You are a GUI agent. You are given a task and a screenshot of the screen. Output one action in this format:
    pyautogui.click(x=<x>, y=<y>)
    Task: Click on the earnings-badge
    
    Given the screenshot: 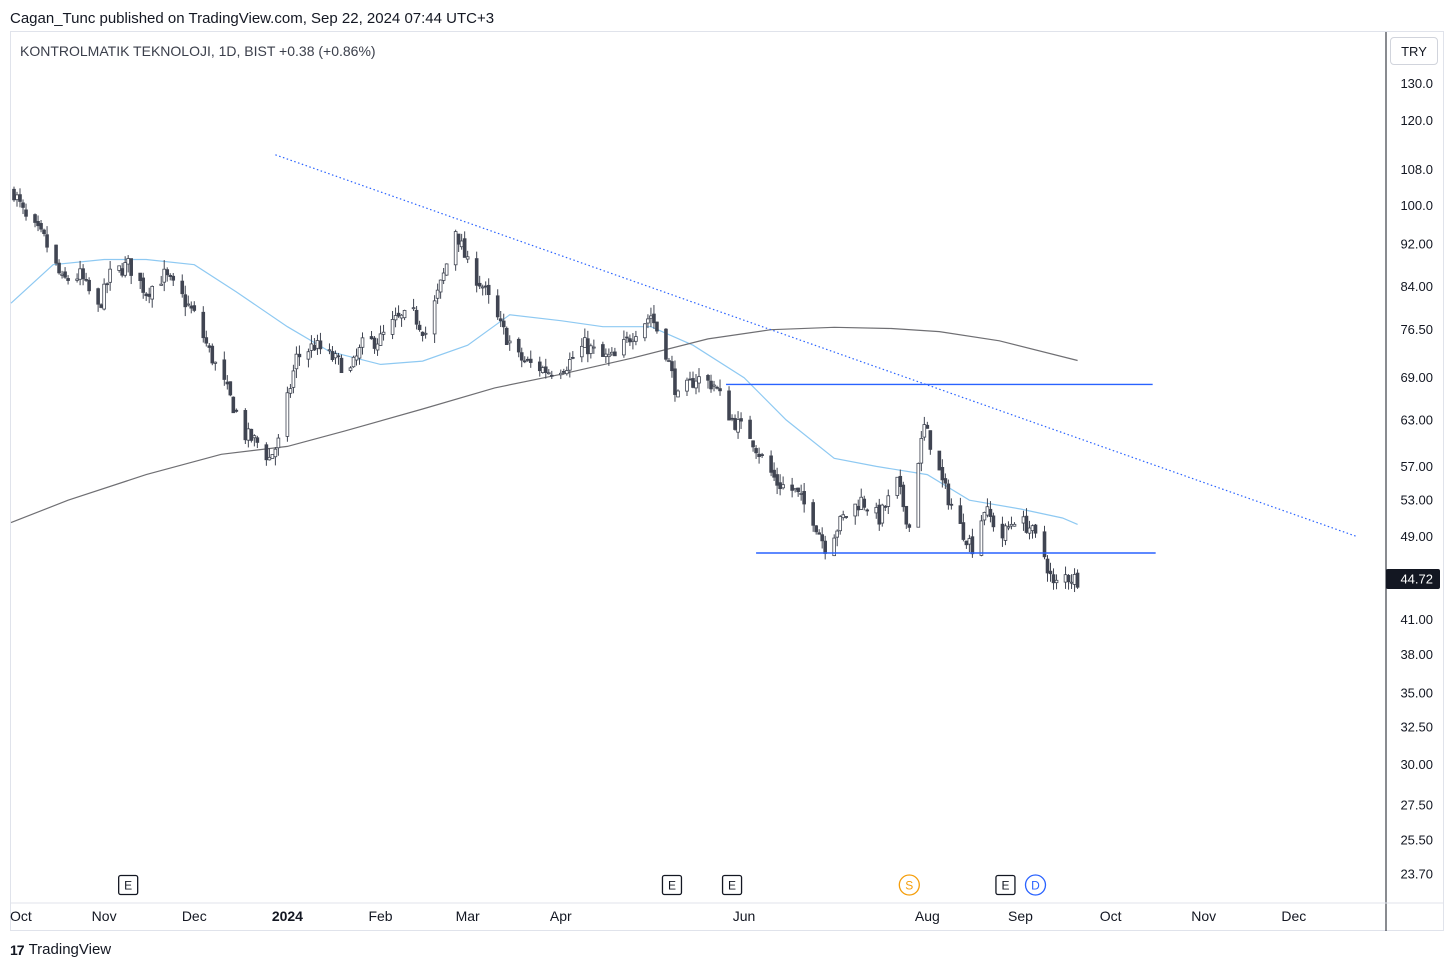 What is the action you would take?
    pyautogui.click(x=672, y=885)
    